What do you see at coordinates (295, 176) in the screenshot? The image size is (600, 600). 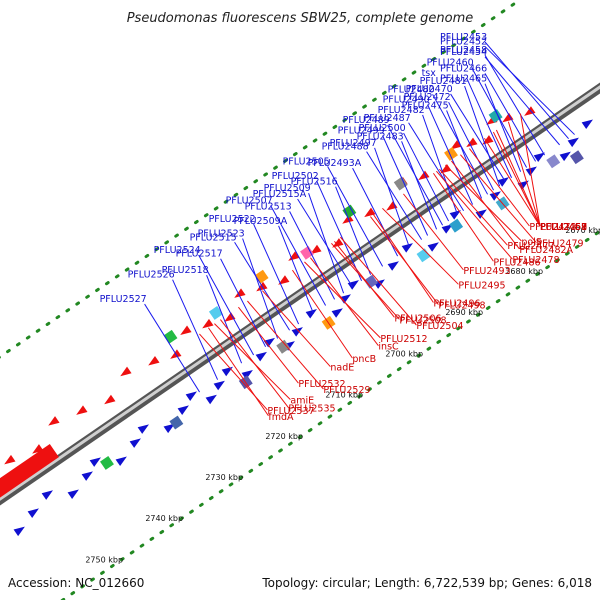 I see `gene-label-forward: PFLU2502` at bounding box center [295, 176].